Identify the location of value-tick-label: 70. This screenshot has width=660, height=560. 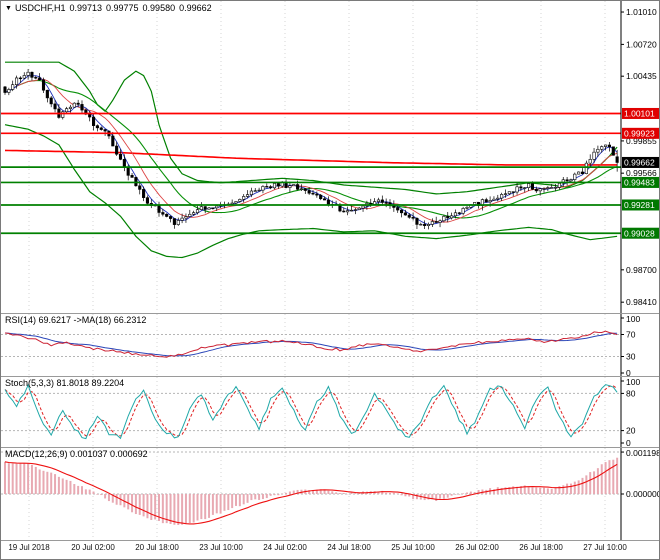
(631, 335).